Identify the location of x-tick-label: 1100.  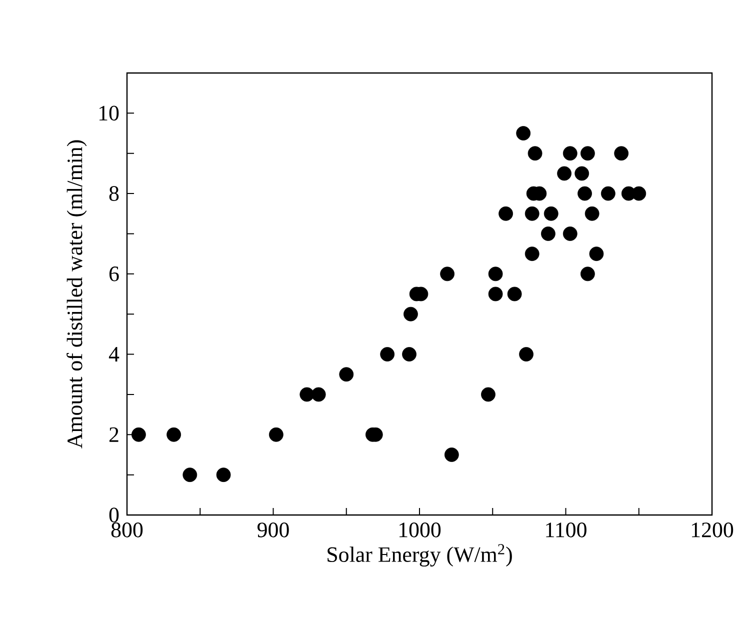
(566, 530).